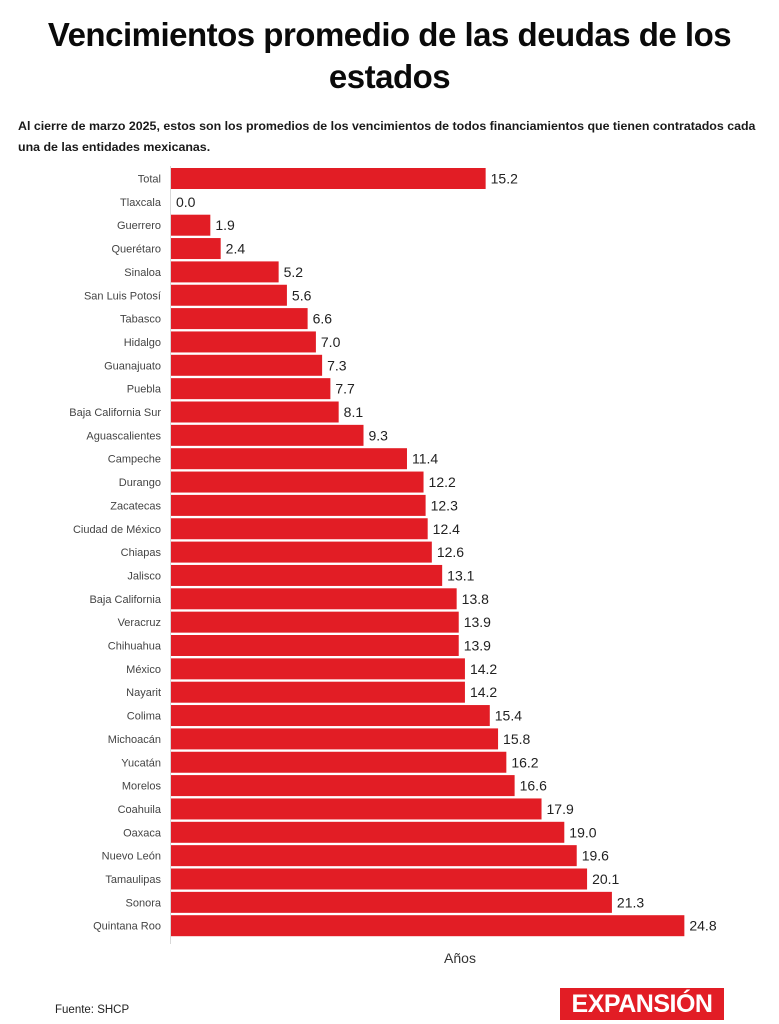 The width and height of the screenshot is (779, 1024). What do you see at coordinates (176, 225) in the screenshot?
I see `bar-row: Guerrero 1.9` at bounding box center [176, 225].